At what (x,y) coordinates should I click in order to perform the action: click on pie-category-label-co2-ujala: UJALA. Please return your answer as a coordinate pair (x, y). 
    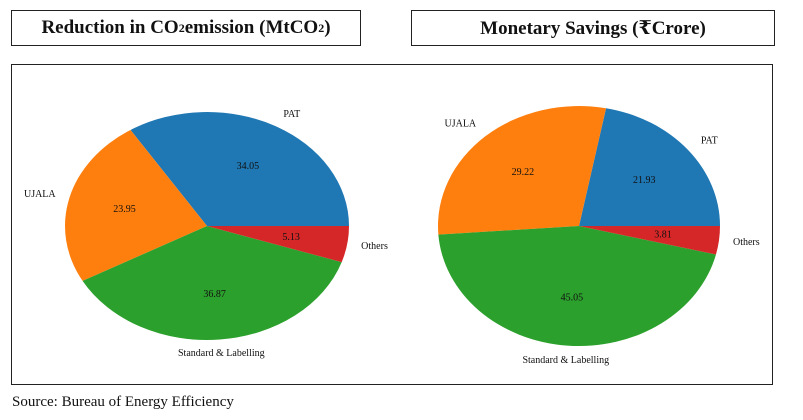
    Looking at the image, I should click on (40, 194).